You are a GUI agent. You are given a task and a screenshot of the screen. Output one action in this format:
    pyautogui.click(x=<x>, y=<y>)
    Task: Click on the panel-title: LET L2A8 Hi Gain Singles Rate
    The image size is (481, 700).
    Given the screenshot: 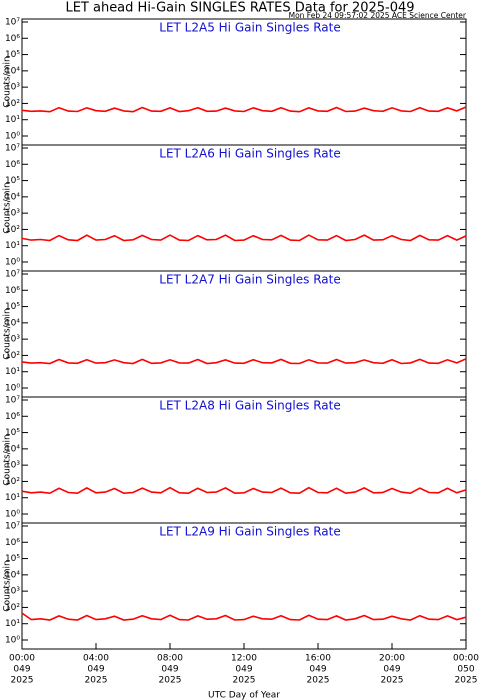 What is the action you would take?
    pyautogui.click(x=249, y=406)
    